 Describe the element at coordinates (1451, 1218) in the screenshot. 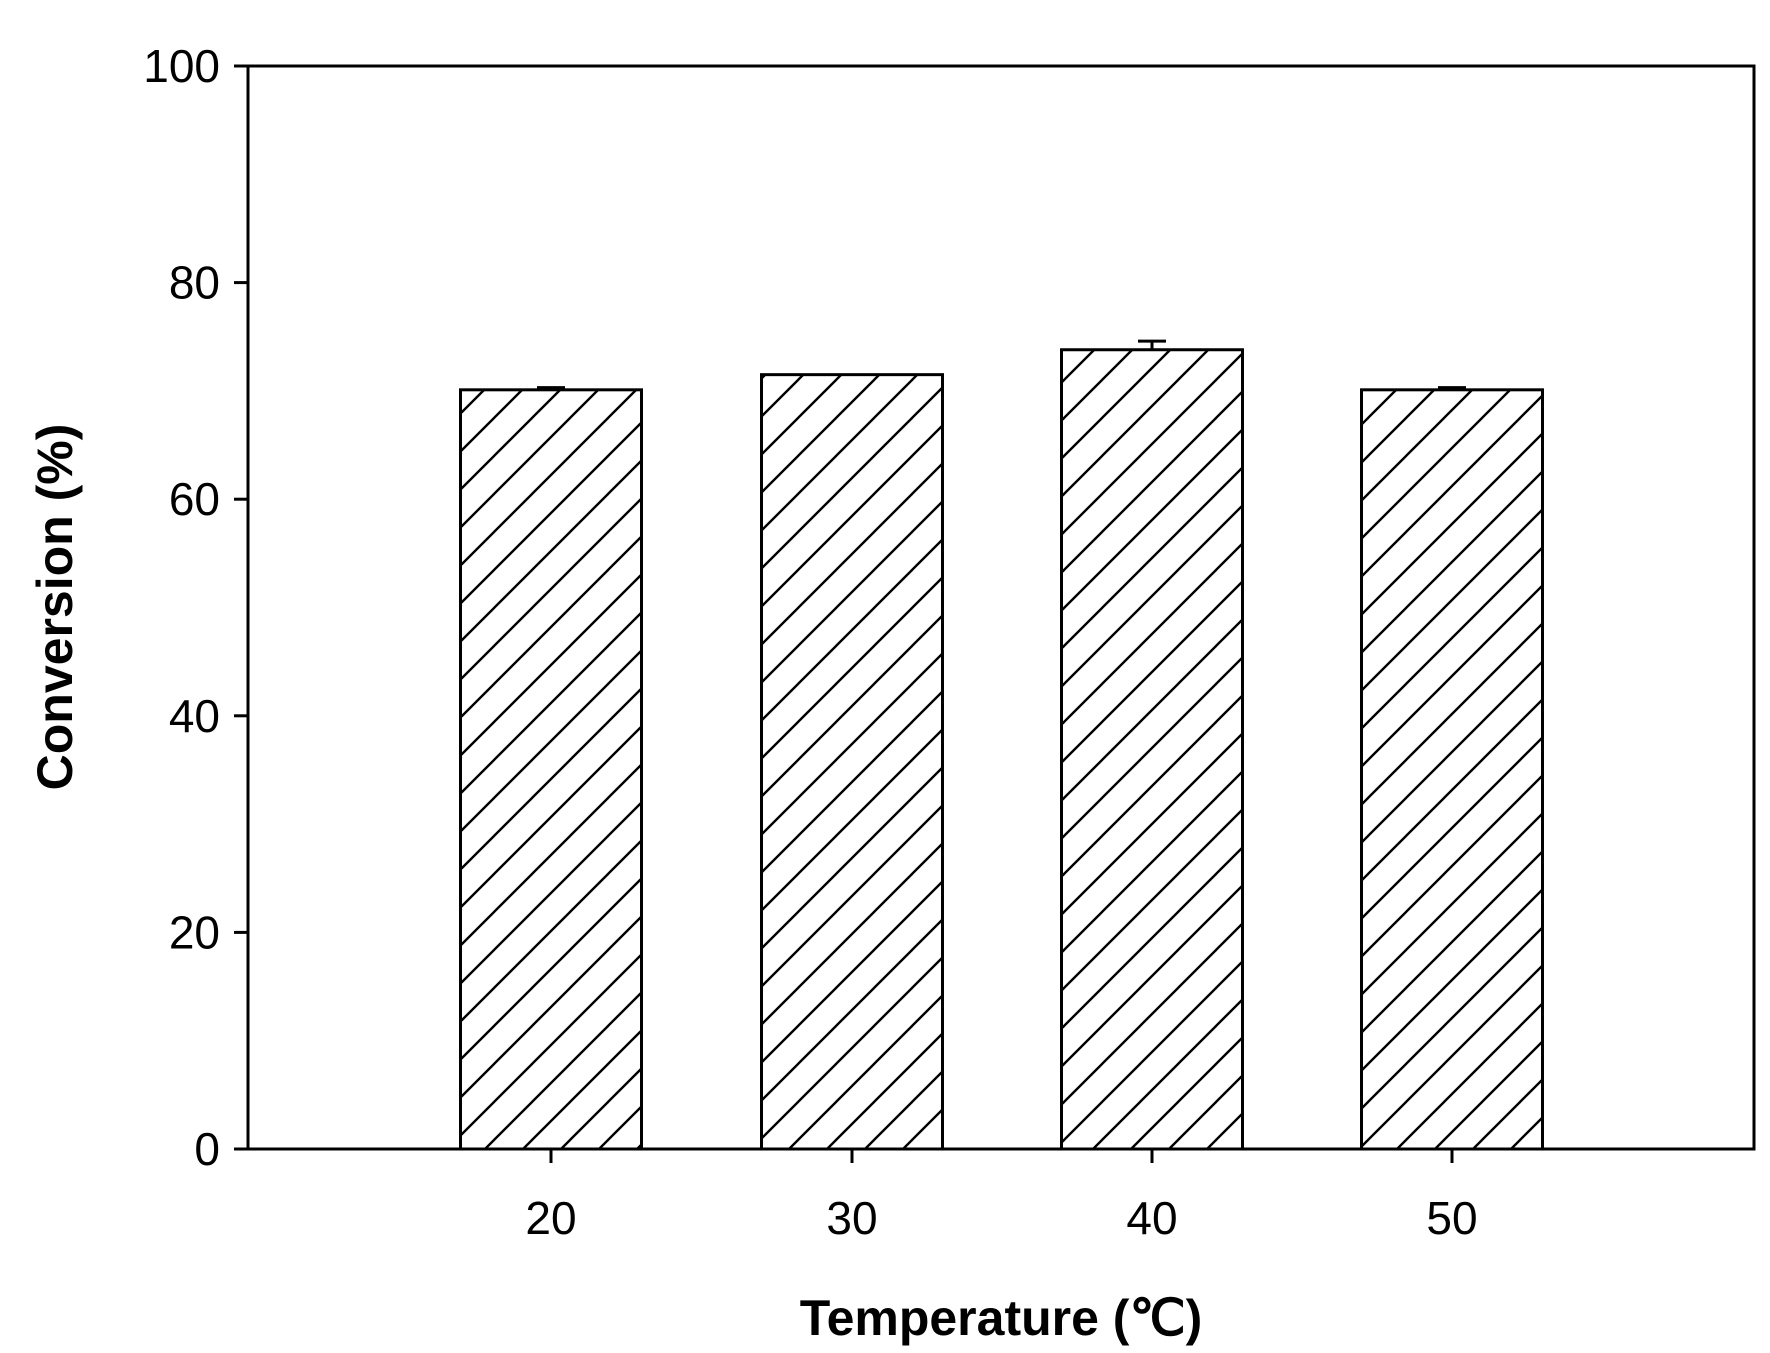

I see `x-tick-label: 50` at that location.